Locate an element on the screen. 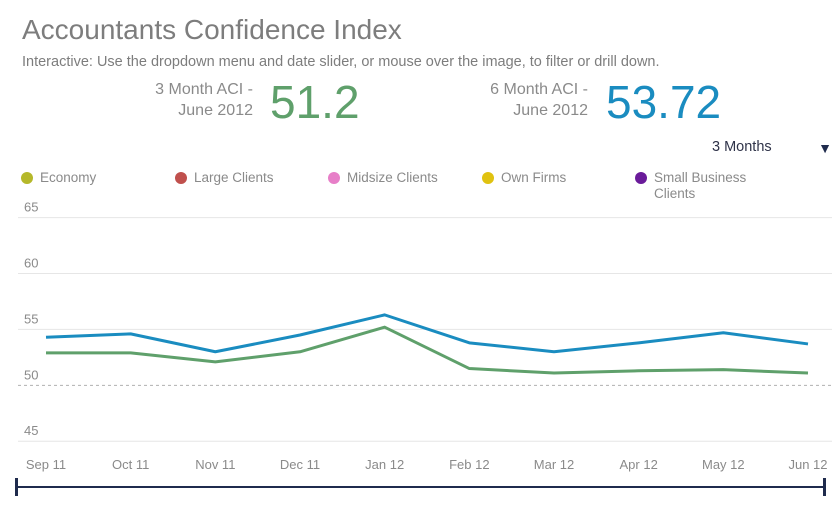 This screenshot has width=840, height=509. kpi-6-month-label-line2: June 2012 is located at coordinates (550, 110).